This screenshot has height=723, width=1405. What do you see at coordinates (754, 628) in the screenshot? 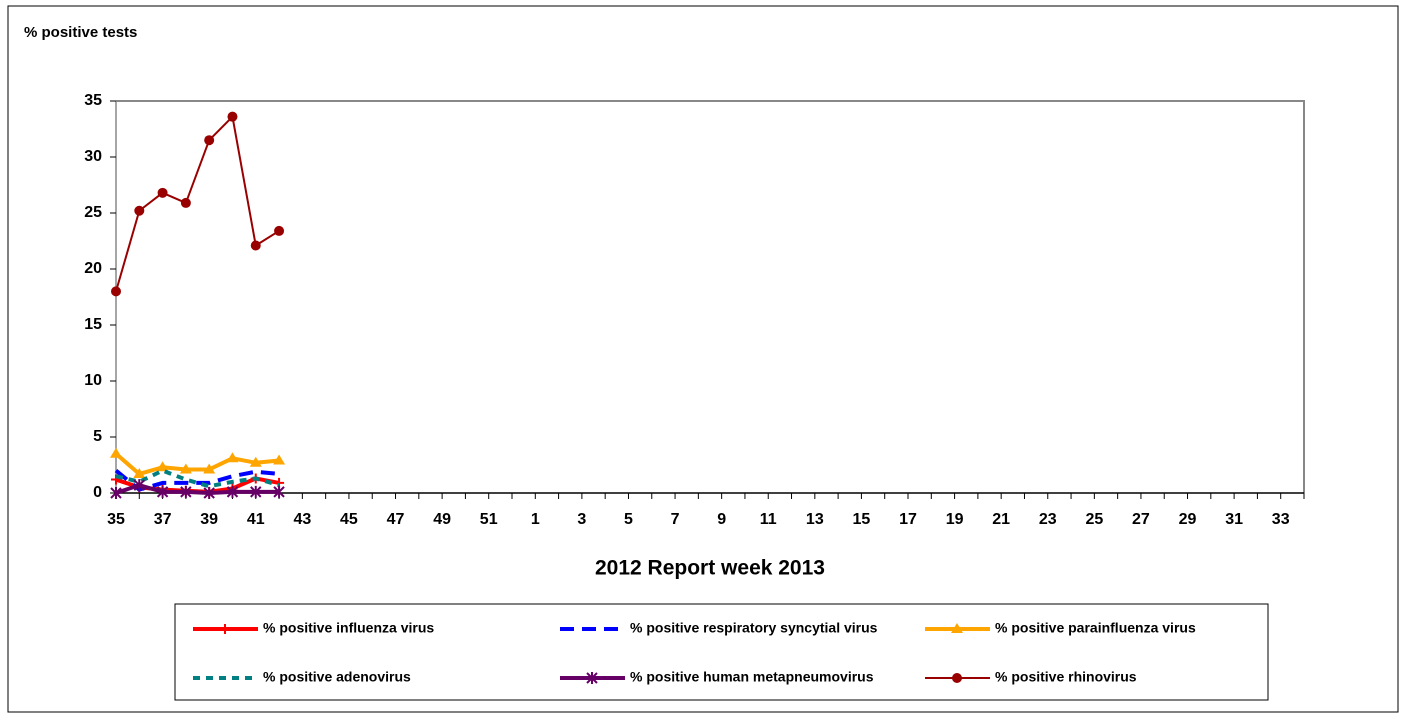
I see `legend-label: % positive respiratory syncytial virus` at bounding box center [754, 628].